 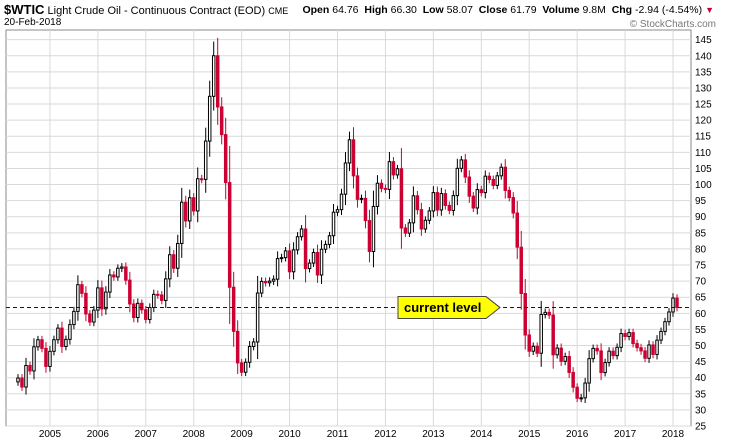 What do you see at coordinates (709, 10) in the screenshot?
I see `down-arrow-icon: ▼` at bounding box center [709, 10].